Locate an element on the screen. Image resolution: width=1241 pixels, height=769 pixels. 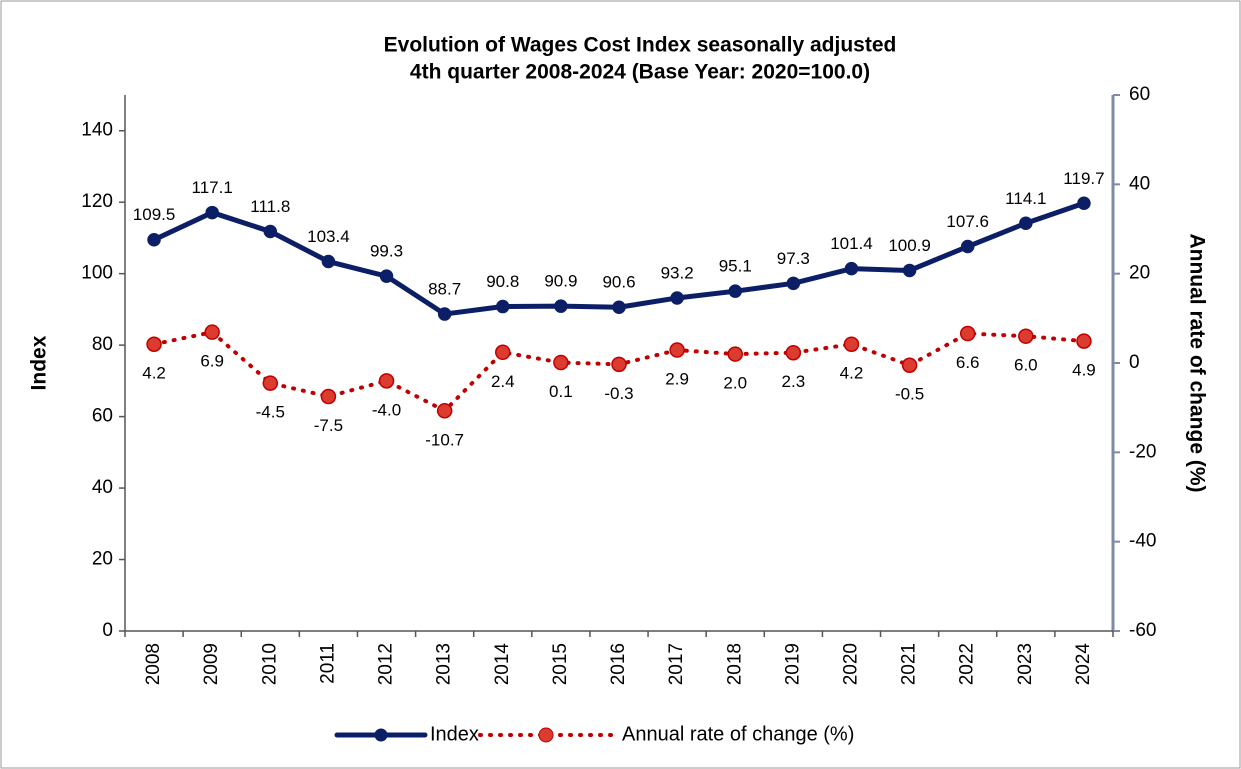
data-label: 6.9 is located at coordinates (212, 361).